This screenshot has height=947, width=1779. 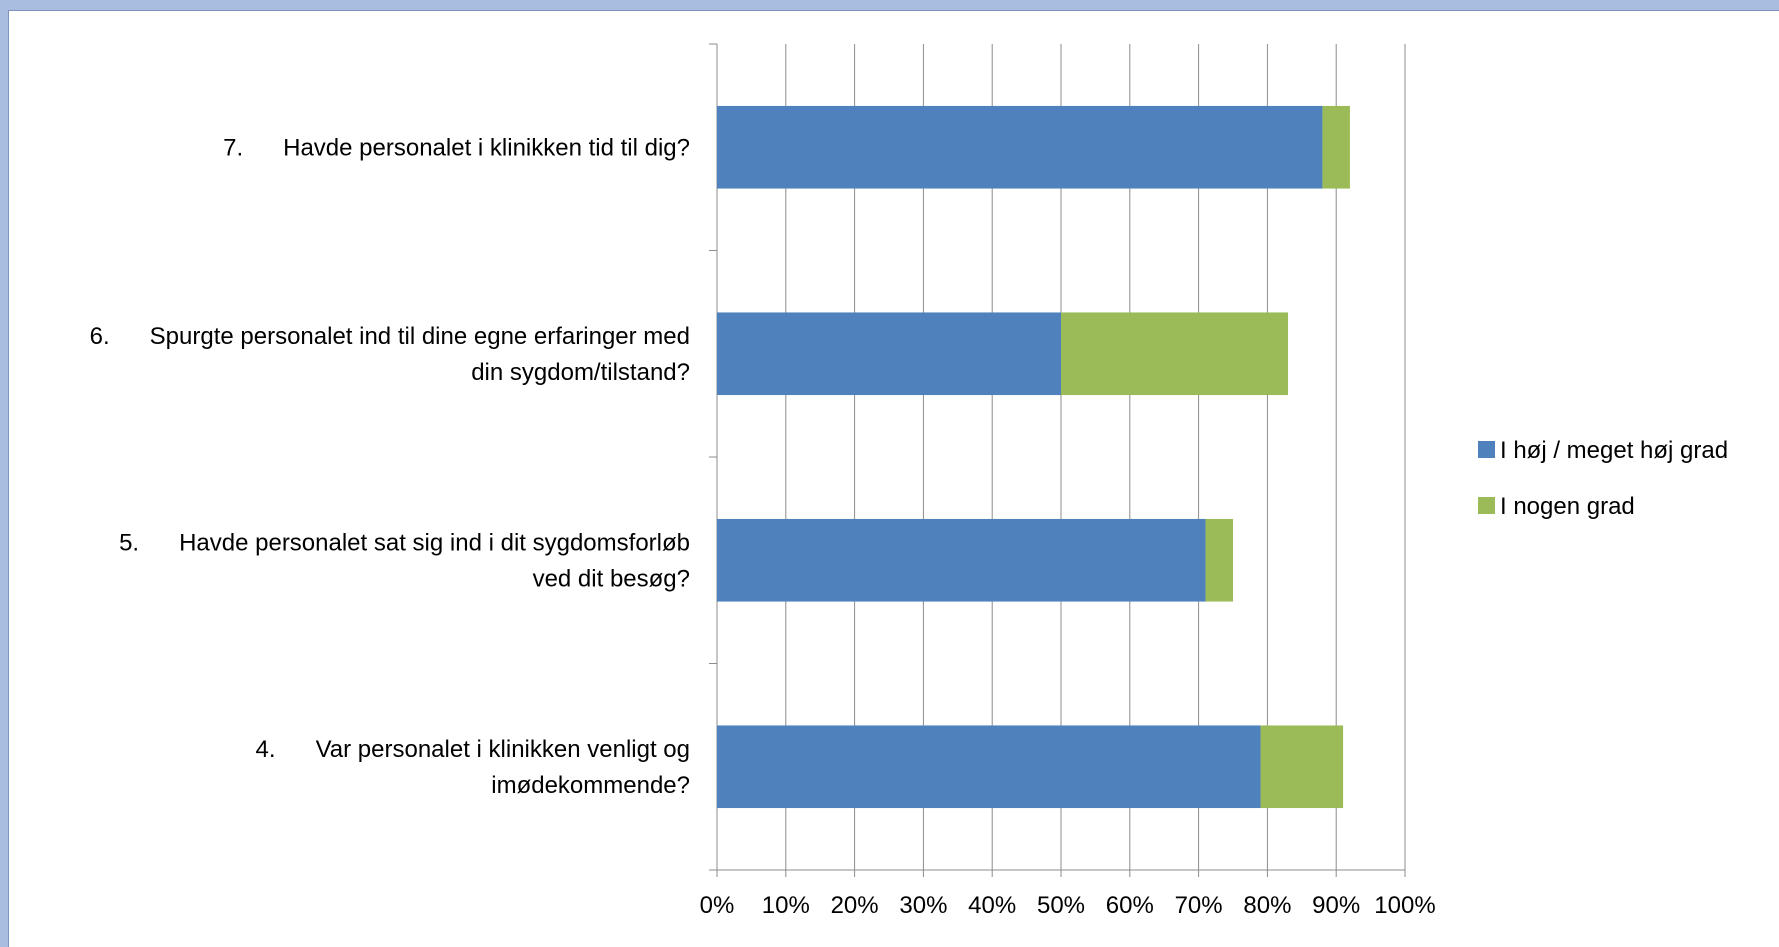 What do you see at coordinates (1130, 905) in the screenshot?
I see `x-tick-label-6: 60%` at bounding box center [1130, 905].